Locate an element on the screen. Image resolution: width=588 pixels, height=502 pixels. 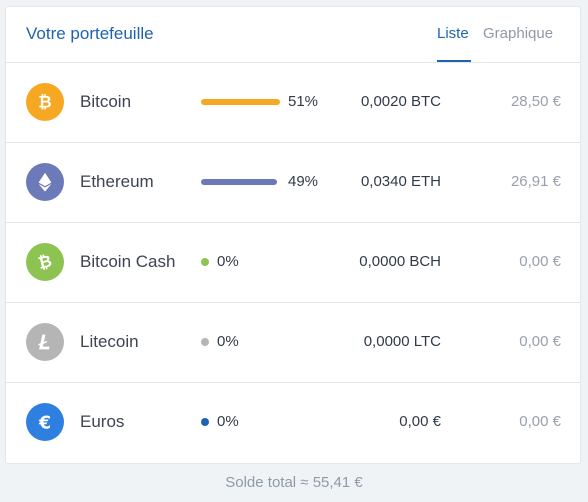
euro-icon: € is located at coordinates (45, 422).